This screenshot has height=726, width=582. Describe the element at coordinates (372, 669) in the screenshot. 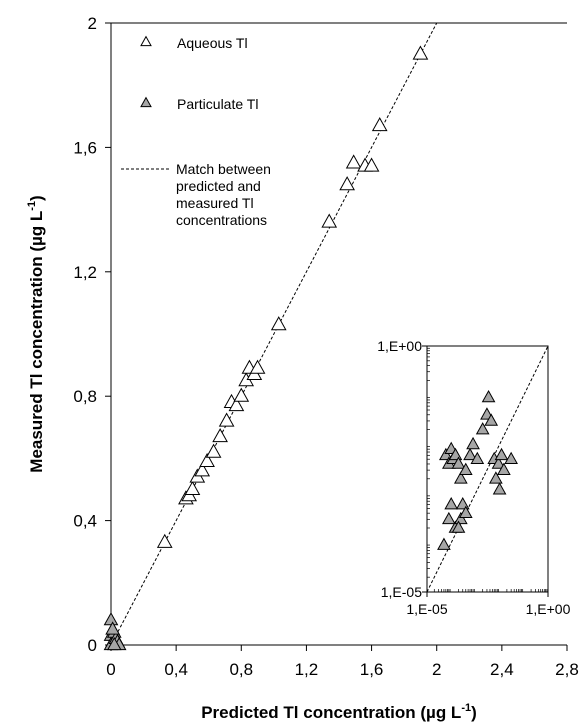

I see `x-tick-label: 1,6` at that location.